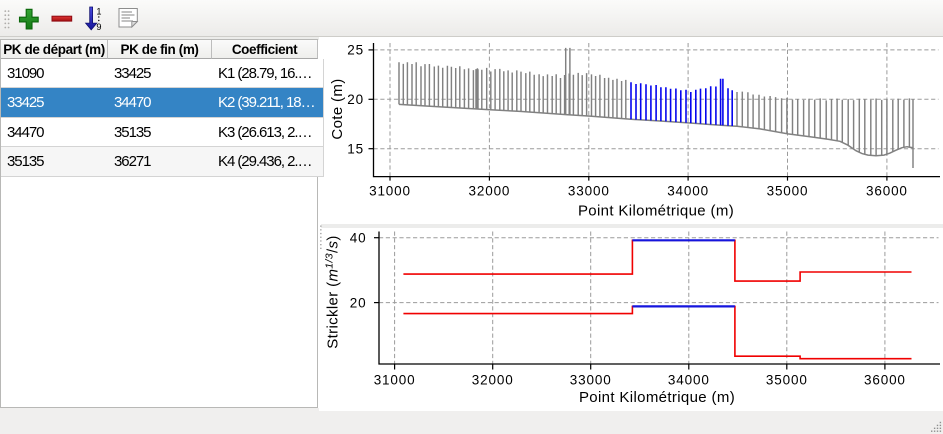  I want to click on svg-text: Cote (m), so click(337, 108).